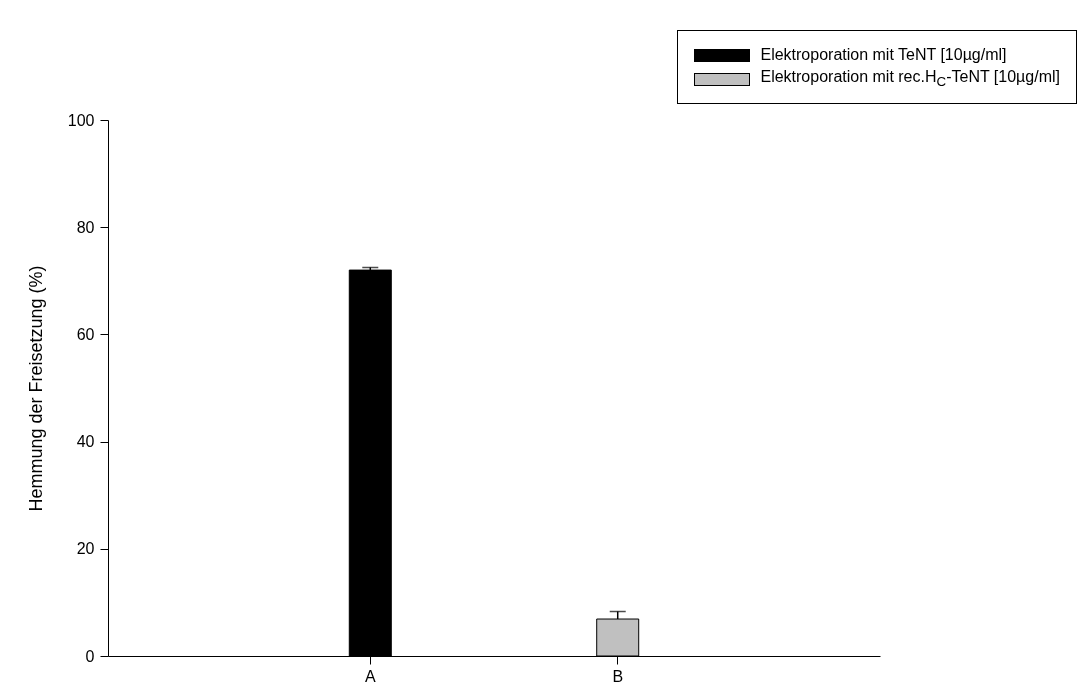 This screenshot has height=695, width=1077. I want to click on y-tick-label: 80, so click(85, 227).